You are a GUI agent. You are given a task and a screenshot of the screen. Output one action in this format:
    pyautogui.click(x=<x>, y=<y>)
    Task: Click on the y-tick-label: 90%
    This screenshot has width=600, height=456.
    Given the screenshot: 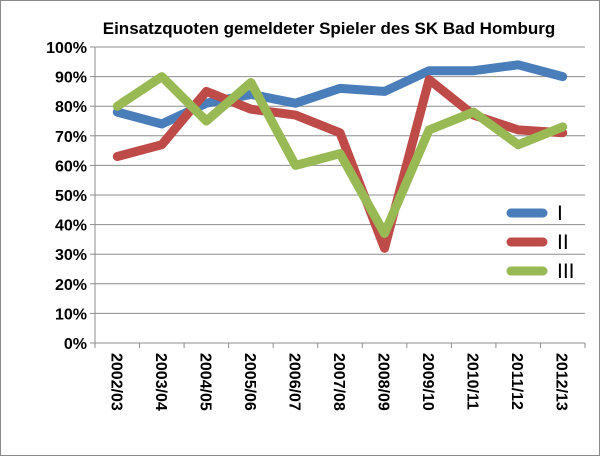 What is the action you would take?
    pyautogui.click(x=71, y=78)
    